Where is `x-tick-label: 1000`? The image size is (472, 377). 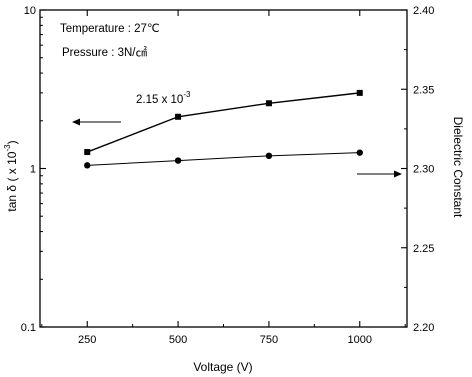 x-tick-label: 1000 is located at coordinates (360, 340).